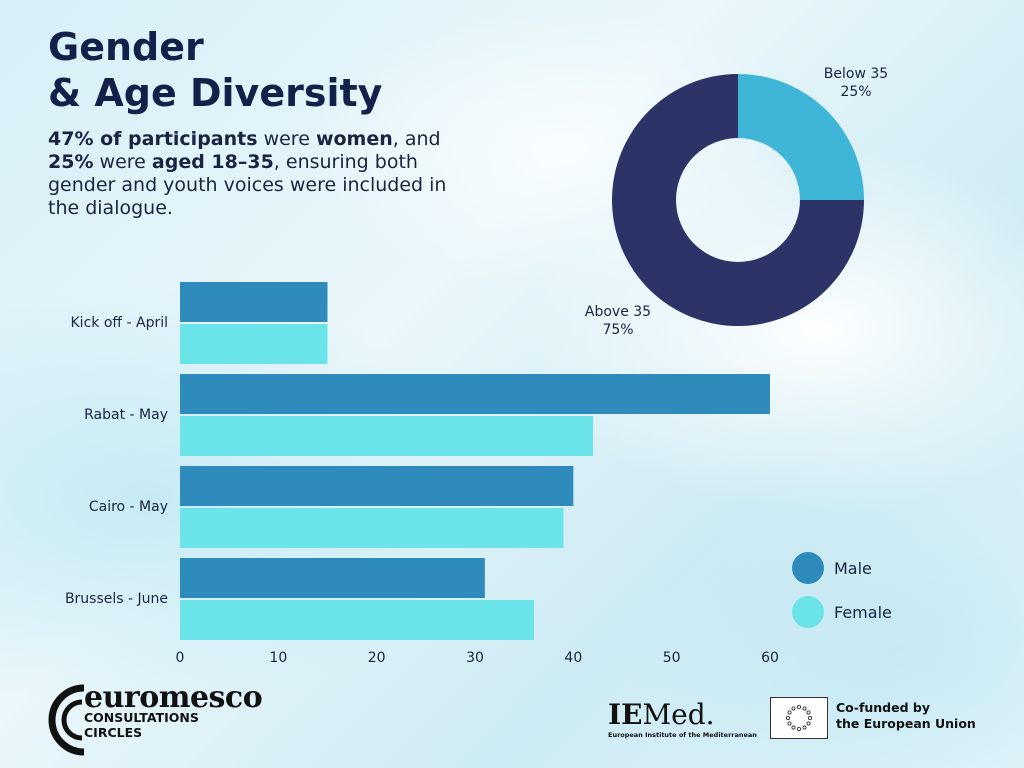  Describe the element at coordinates (682, 735) in the screenshot. I see `iemed-subtitle: European Institute of the Mediterranean` at that location.